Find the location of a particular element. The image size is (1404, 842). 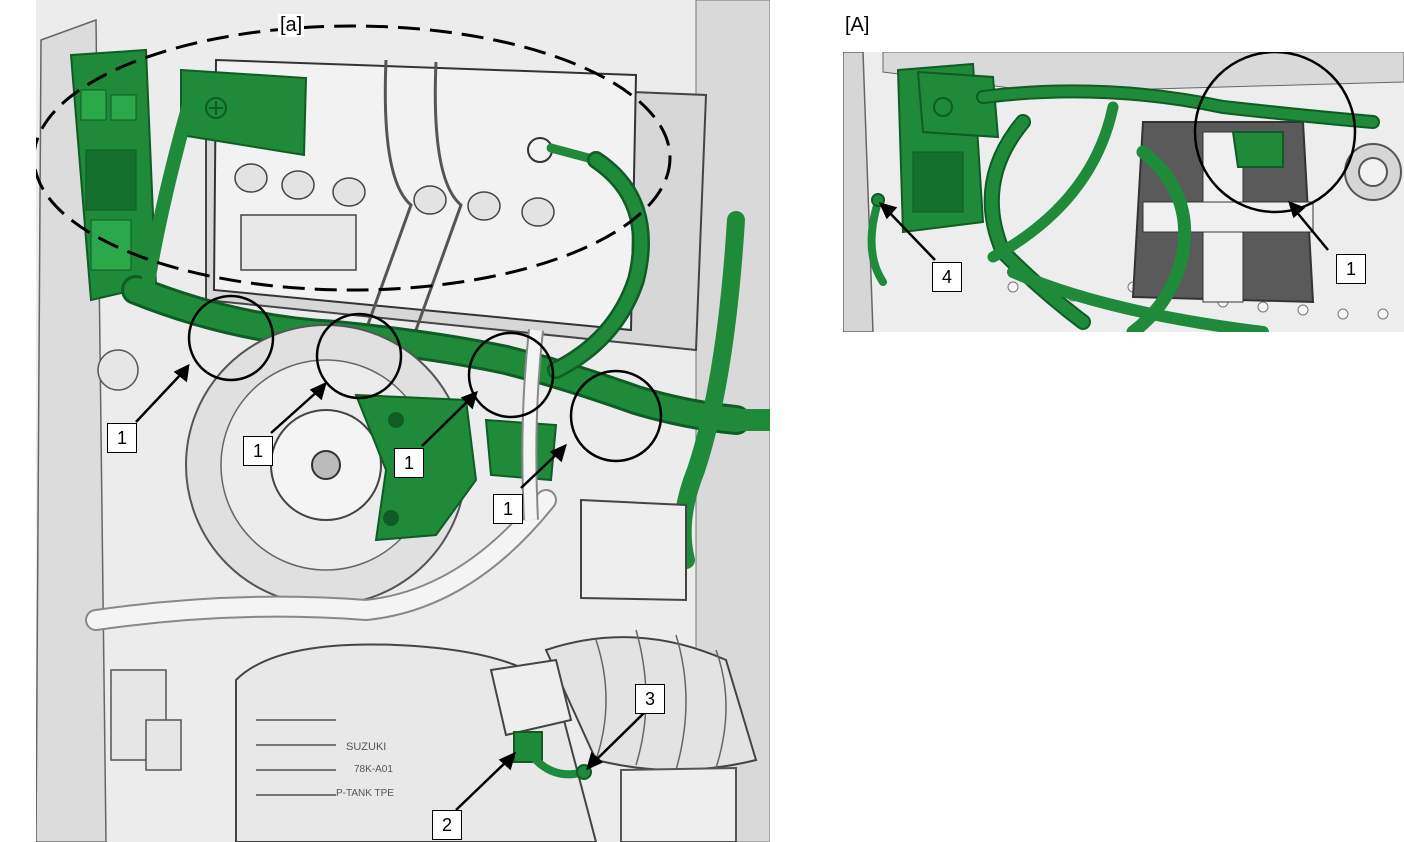

view-a-label: [A] is located at coordinates (857, 25).